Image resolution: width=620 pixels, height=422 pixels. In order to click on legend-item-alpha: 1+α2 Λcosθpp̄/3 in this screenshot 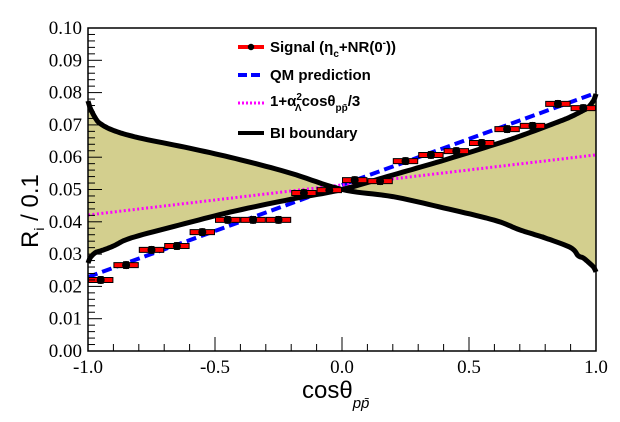, I will do `click(299, 103)`.